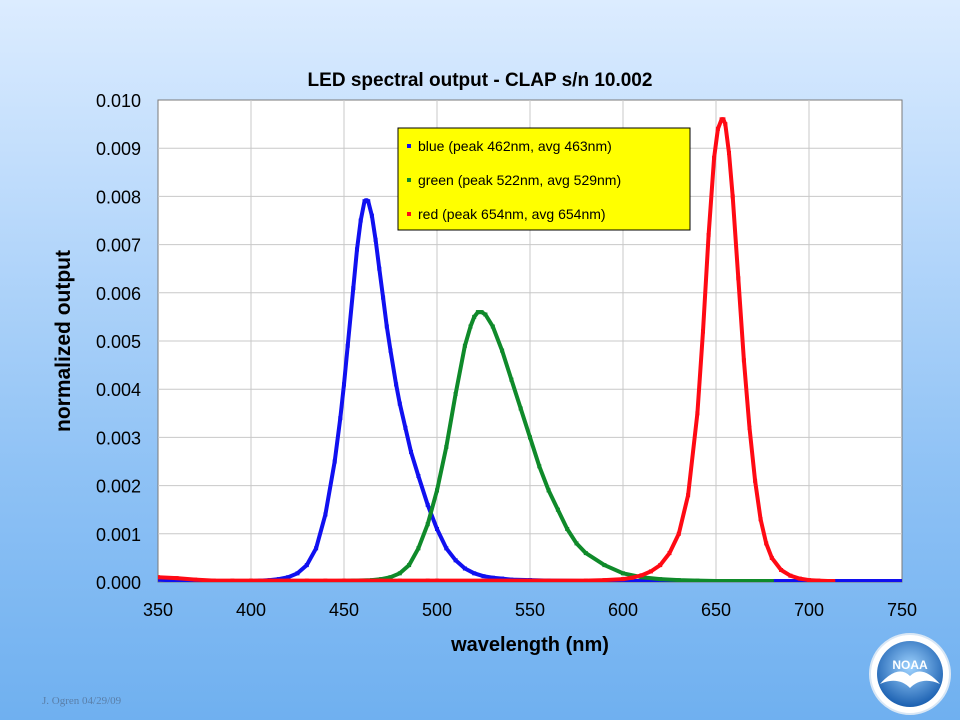  Describe the element at coordinates (118, 535) in the screenshot. I see `y-tick-label: 0.001` at that location.